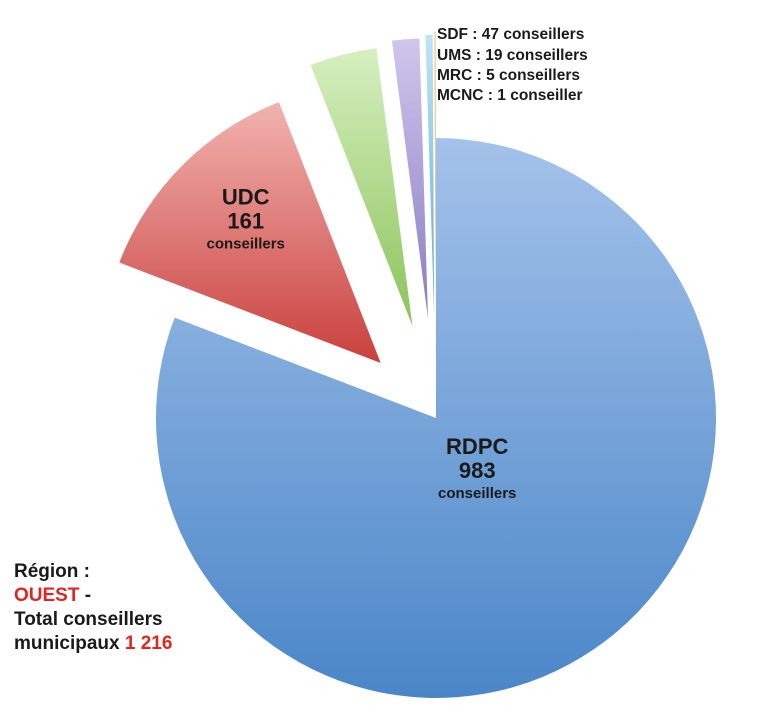 This screenshot has width=764, height=719. Describe the element at coordinates (430, 175) in the screenshot. I see `pie-slice-mrc` at that location.